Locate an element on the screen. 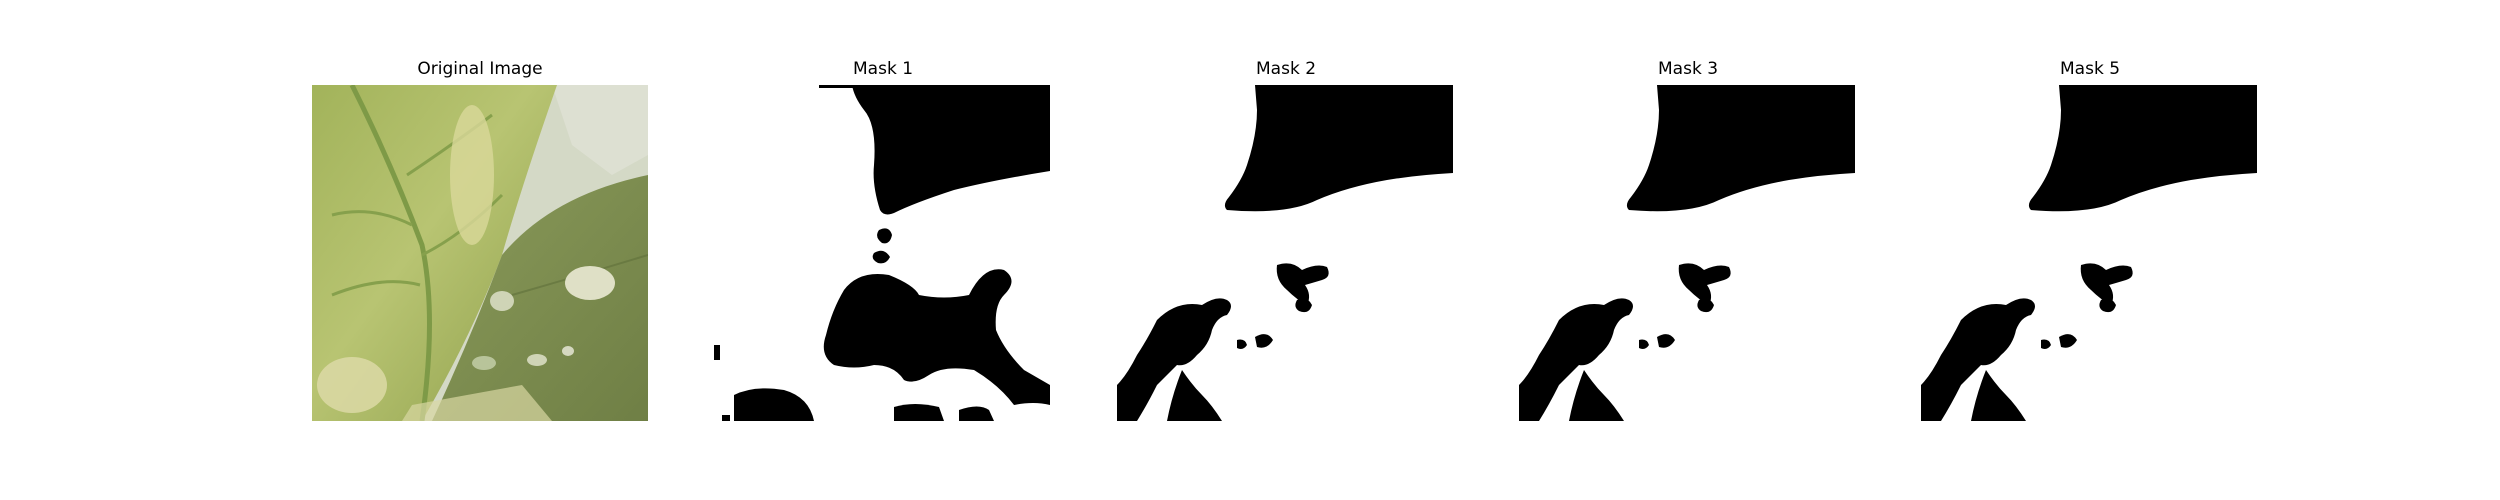 Image resolution: width=2500 pixels, height=500 pixels. mask-3-image is located at coordinates (1687, 253).